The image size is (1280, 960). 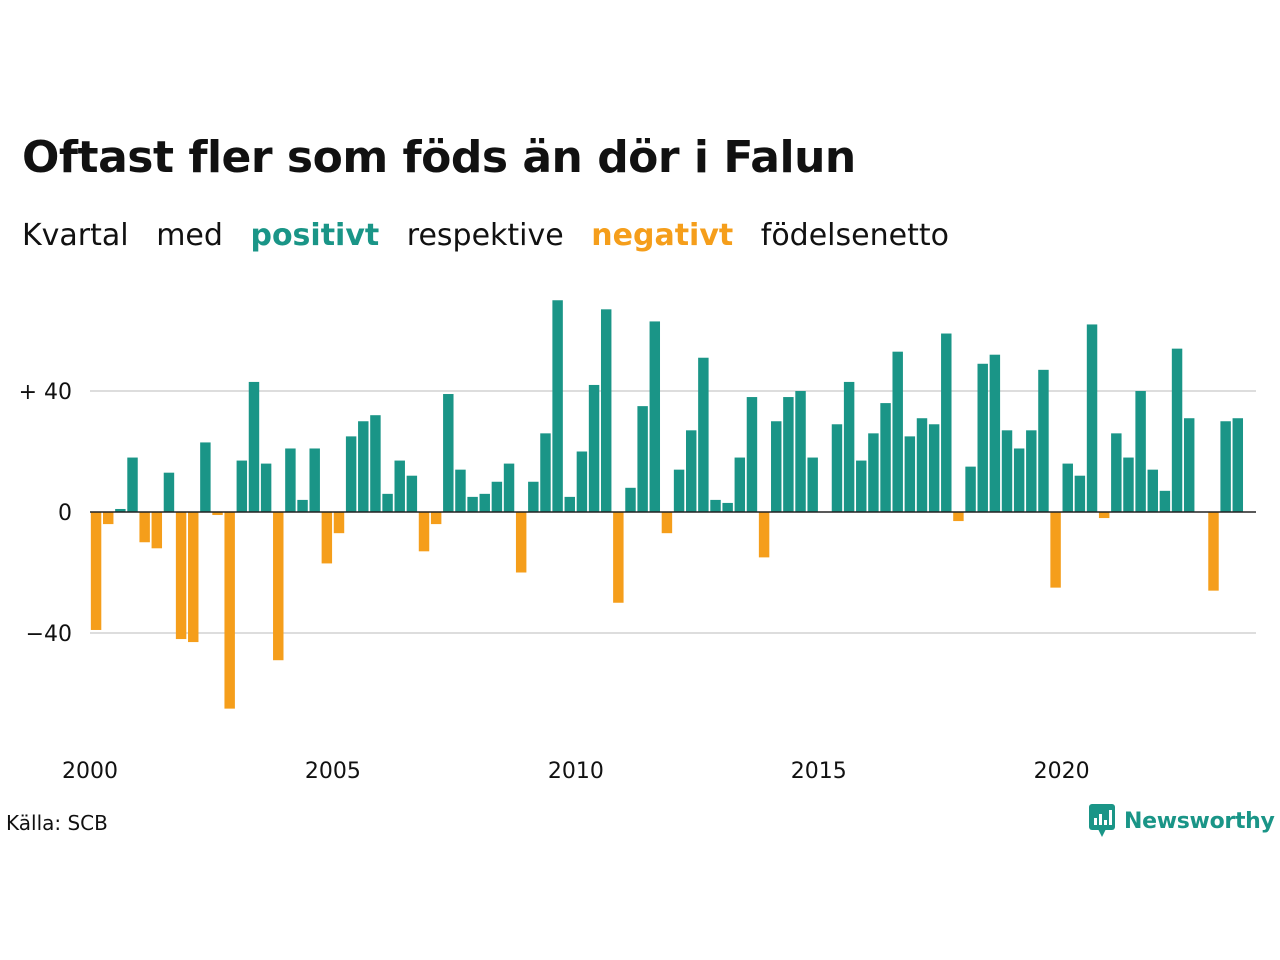 I want to click on y-tick-label: 0, so click(x=65, y=513).